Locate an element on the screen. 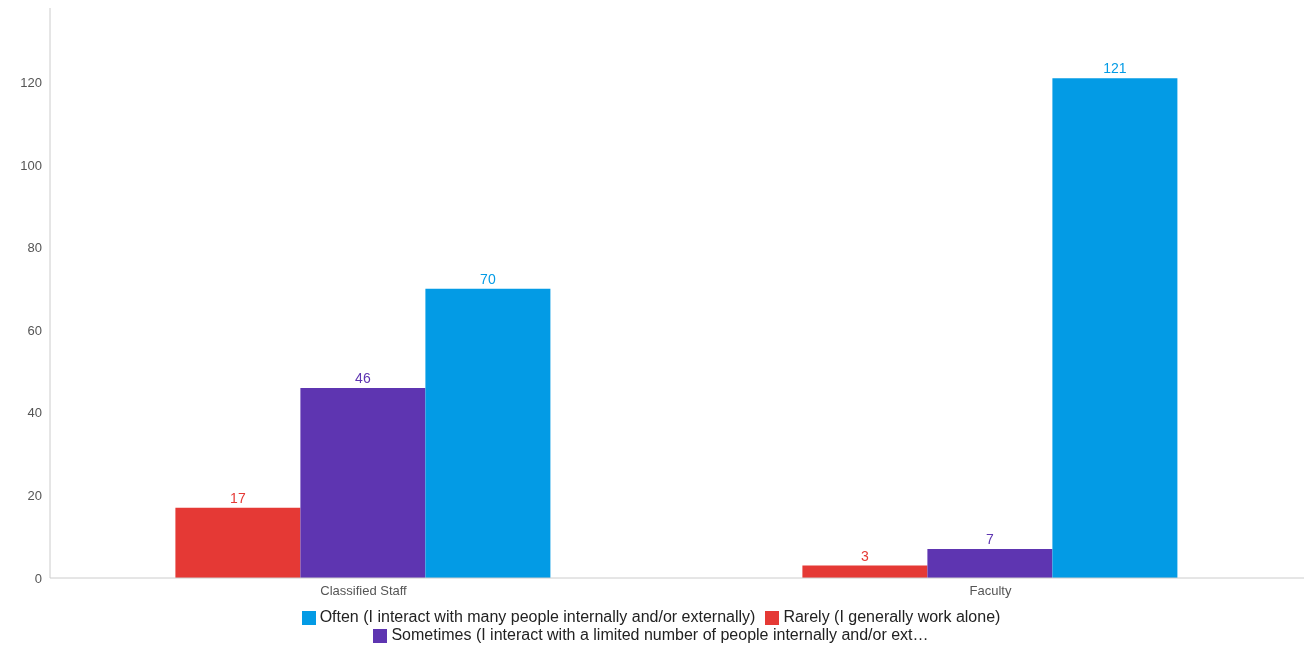  data-label: 46 is located at coordinates (363, 378).